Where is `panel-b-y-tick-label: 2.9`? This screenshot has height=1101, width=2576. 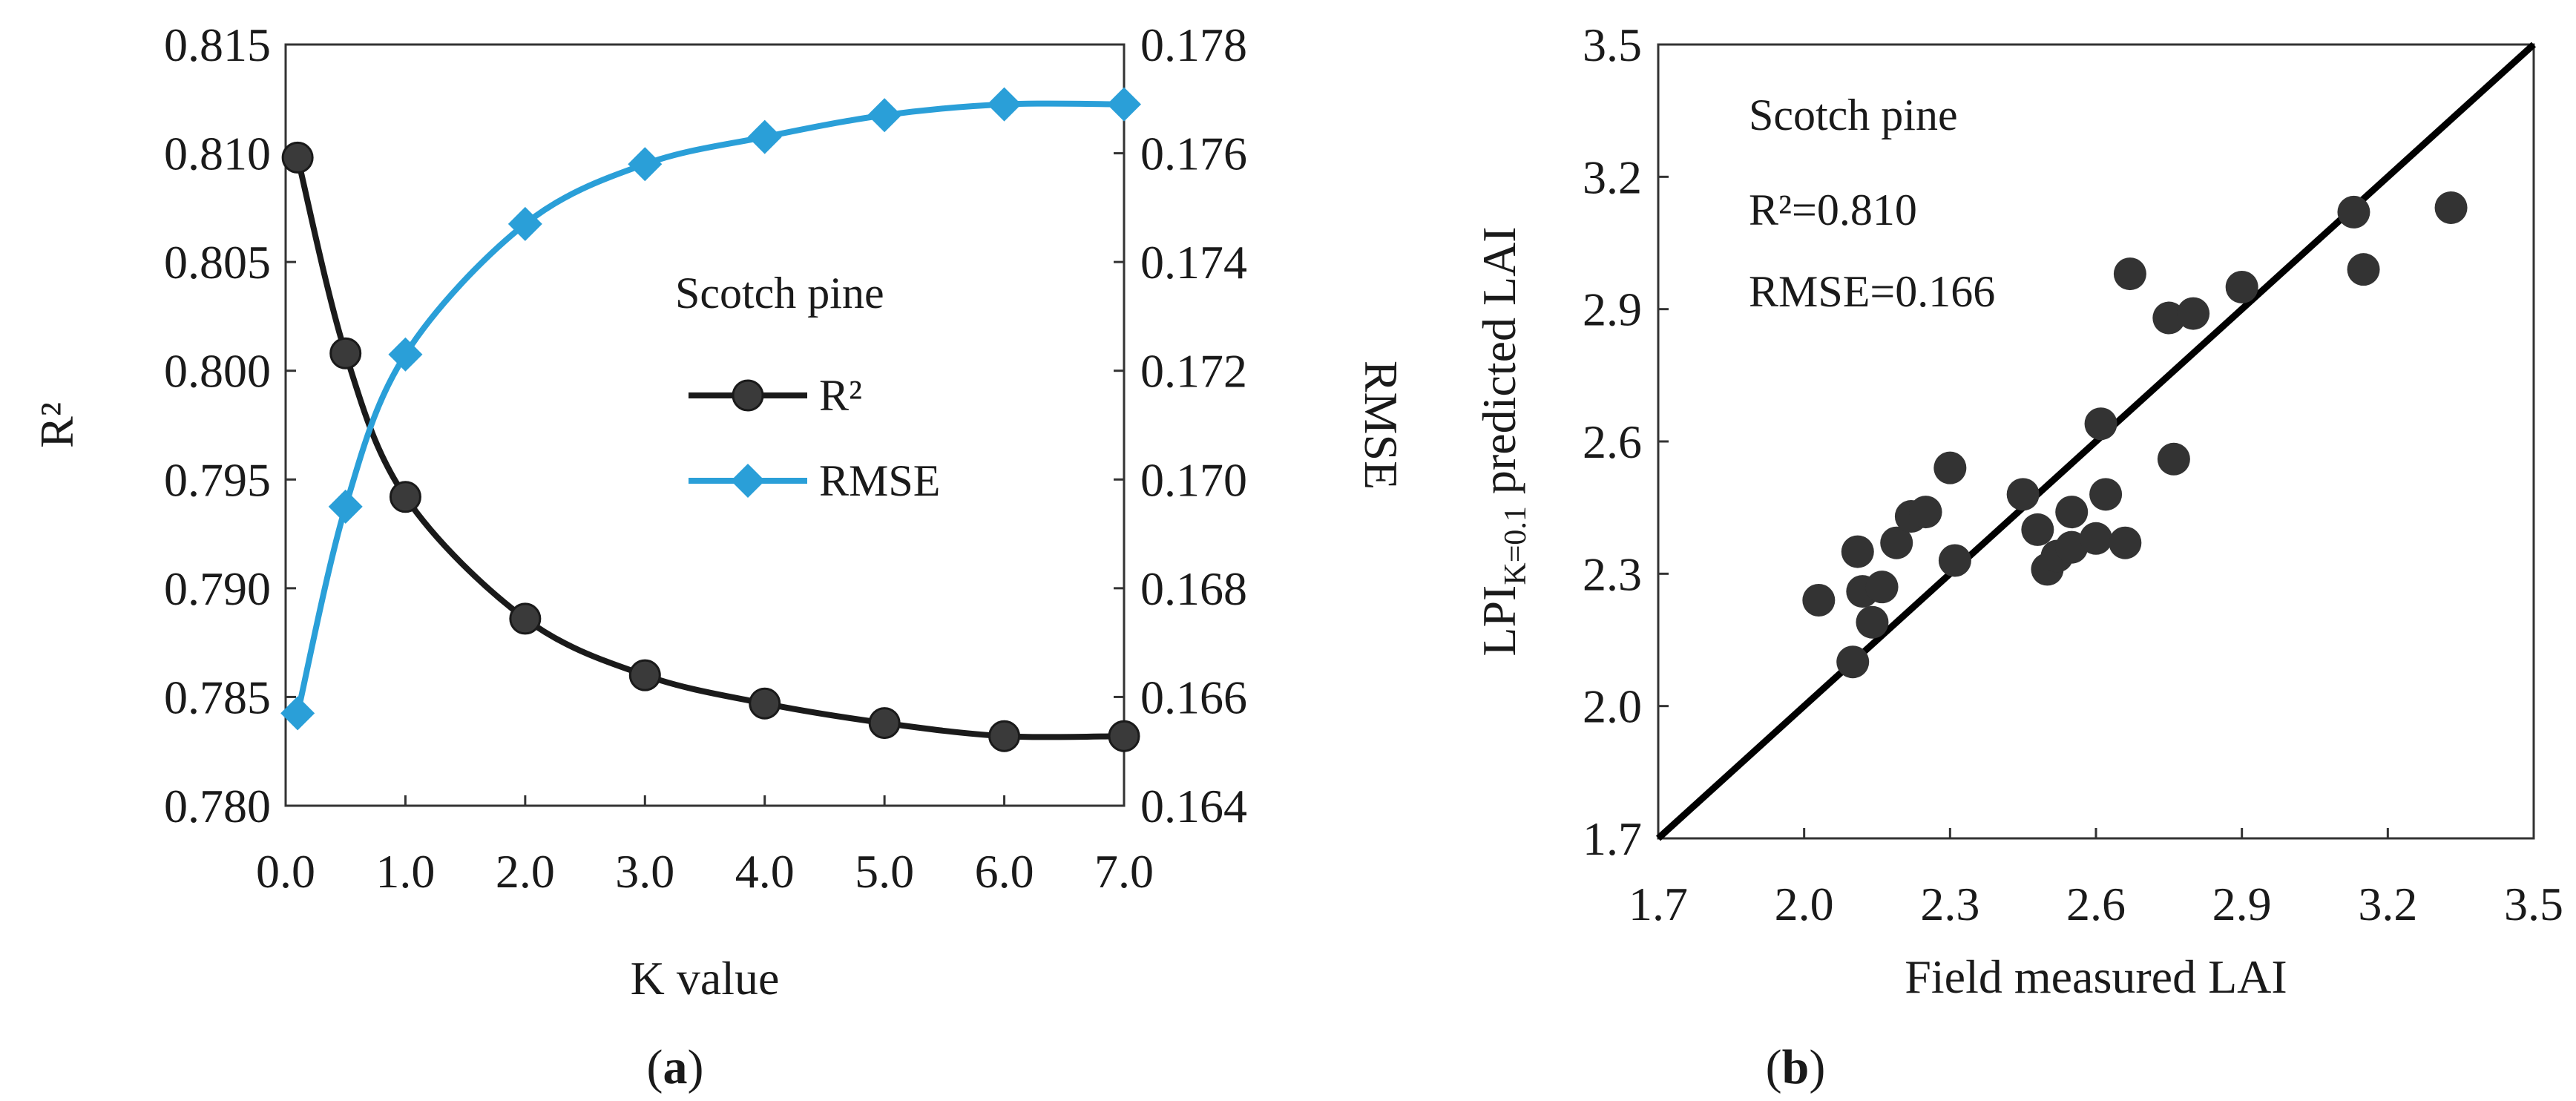 panel-b-y-tick-label: 2.9 is located at coordinates (1613, 309).